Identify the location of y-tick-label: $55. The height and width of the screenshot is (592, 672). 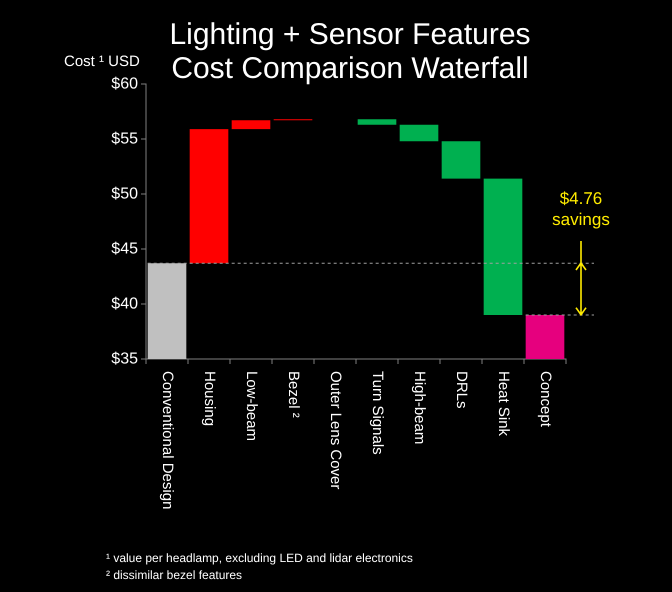
(124, 139).